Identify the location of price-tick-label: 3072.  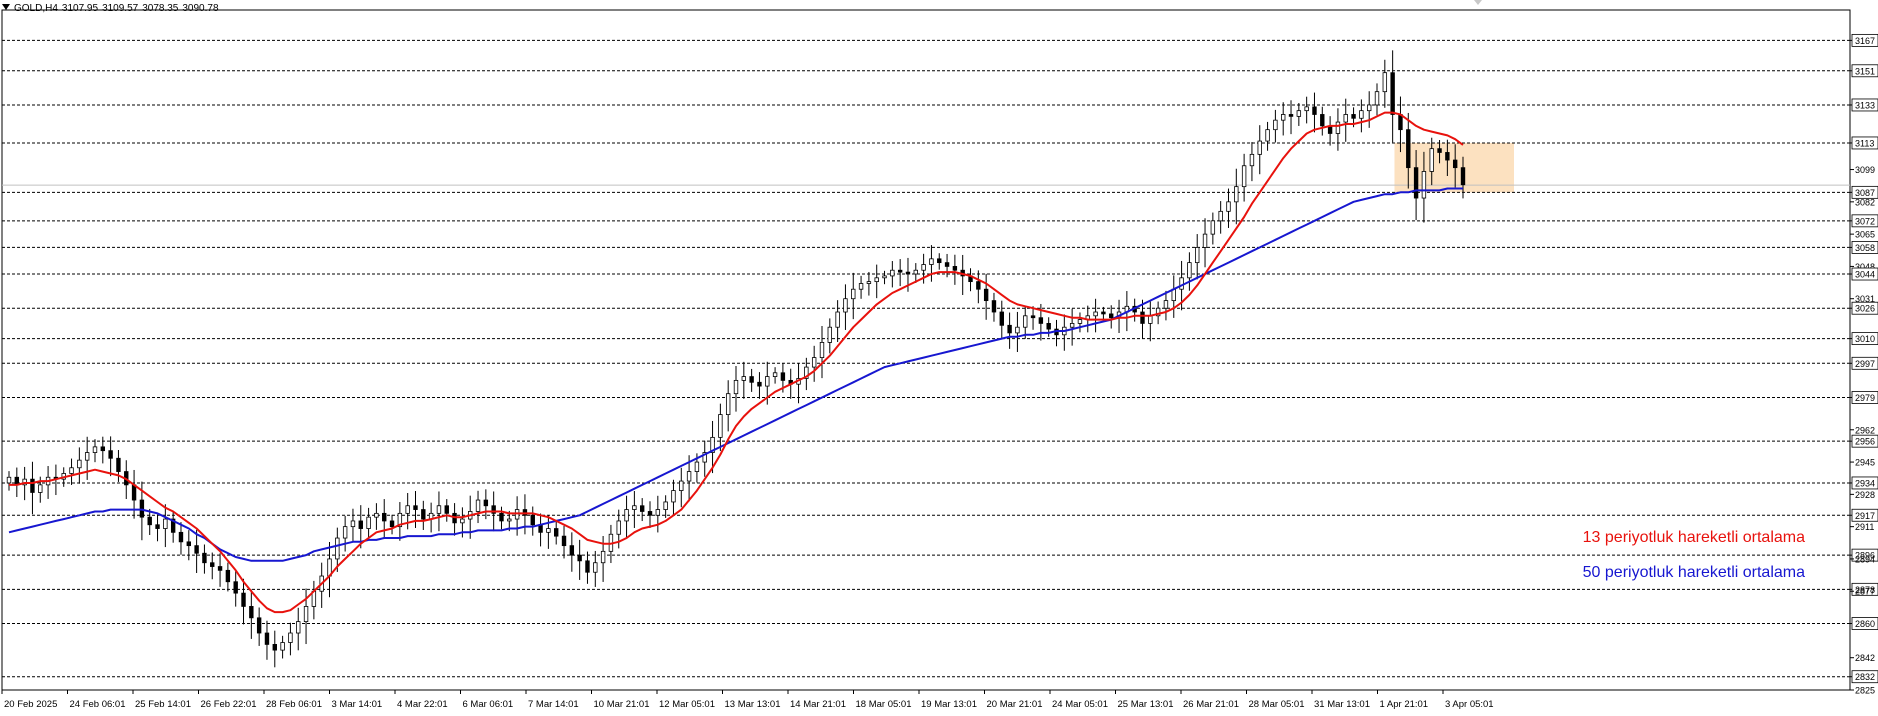
(1865, 221).